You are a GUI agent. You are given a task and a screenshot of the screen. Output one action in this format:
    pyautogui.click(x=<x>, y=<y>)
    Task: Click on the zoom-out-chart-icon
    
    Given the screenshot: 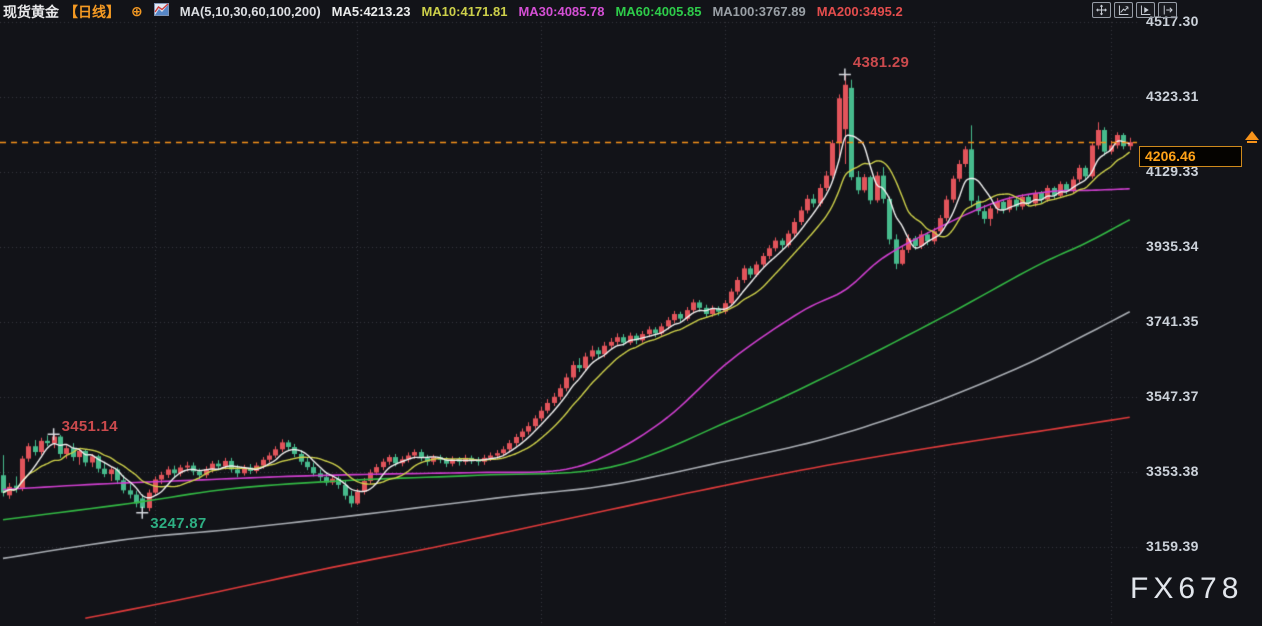 What is the action you would take?
    pyautogui.click(x=1123, y=10)
    